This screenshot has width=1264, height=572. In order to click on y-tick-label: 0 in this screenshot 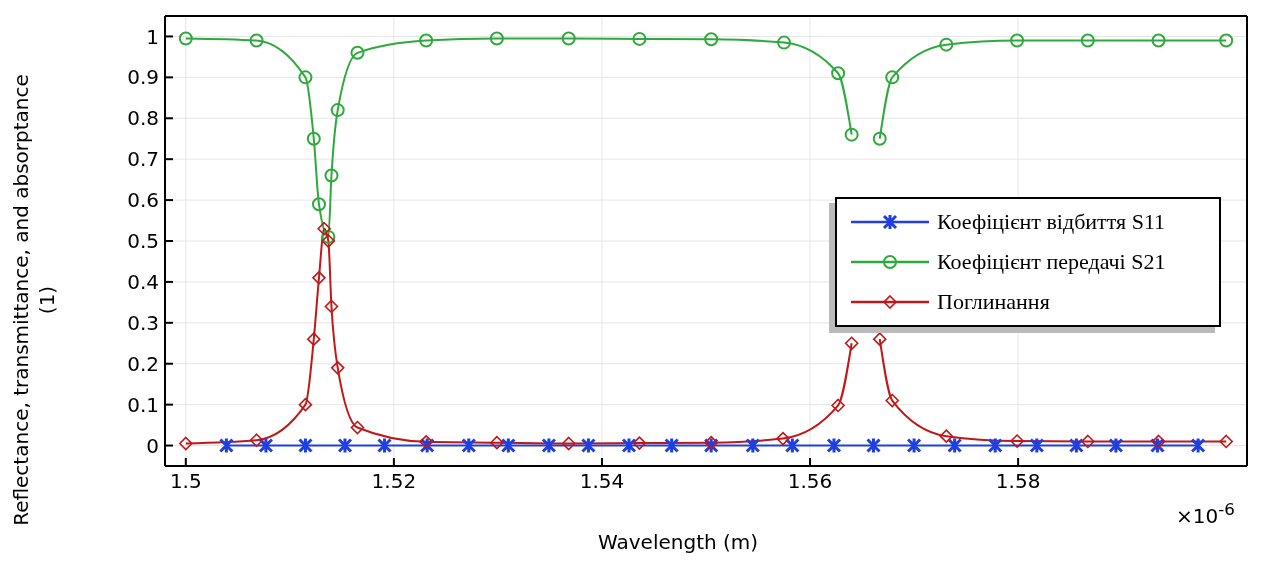, I will do `click(152, 445)`.